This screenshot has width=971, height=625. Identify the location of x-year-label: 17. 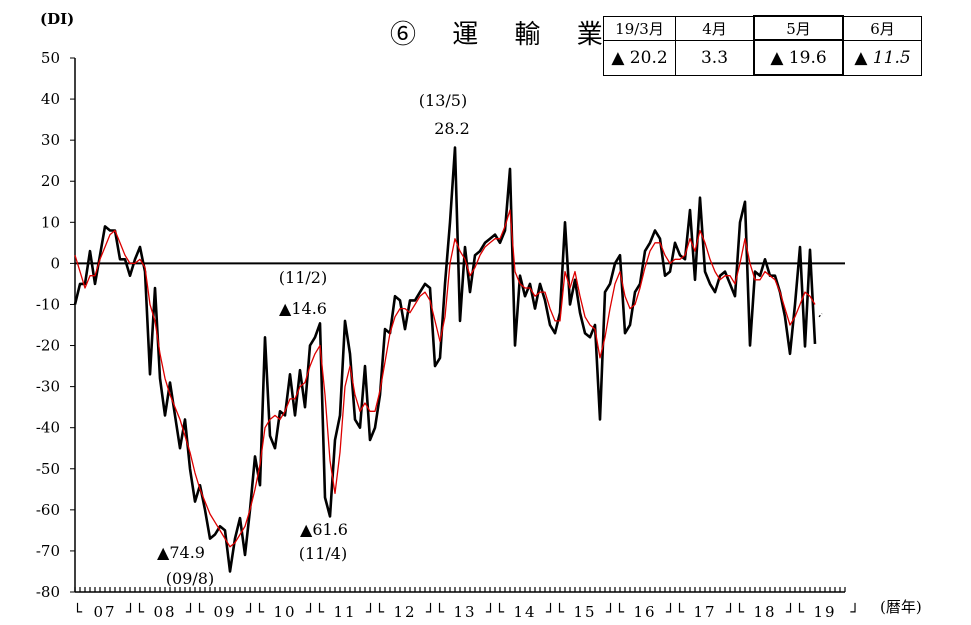
(704, 612).